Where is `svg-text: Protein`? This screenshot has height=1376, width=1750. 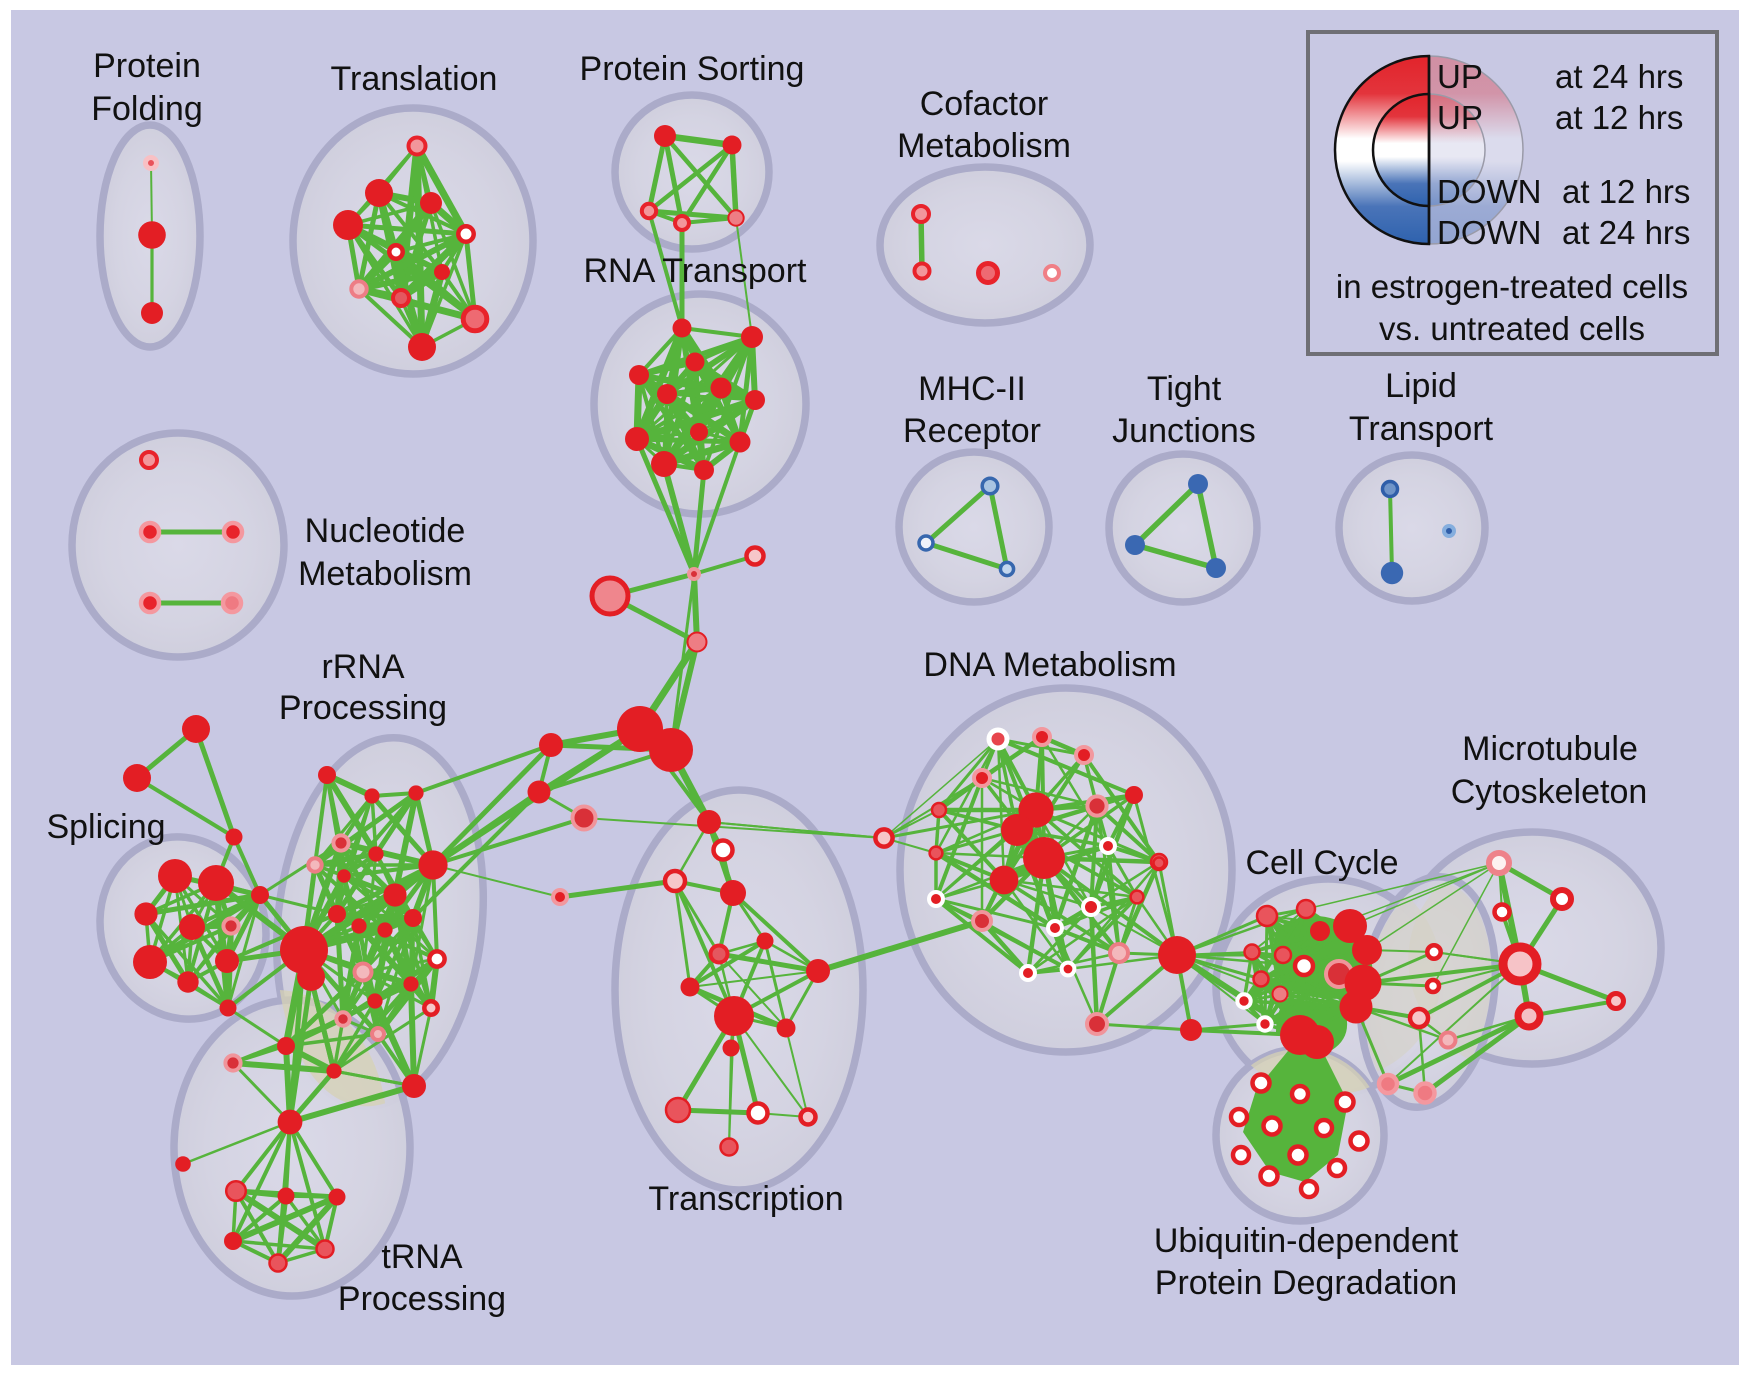 svg-text: Protein is located at coordinates (147, 66).